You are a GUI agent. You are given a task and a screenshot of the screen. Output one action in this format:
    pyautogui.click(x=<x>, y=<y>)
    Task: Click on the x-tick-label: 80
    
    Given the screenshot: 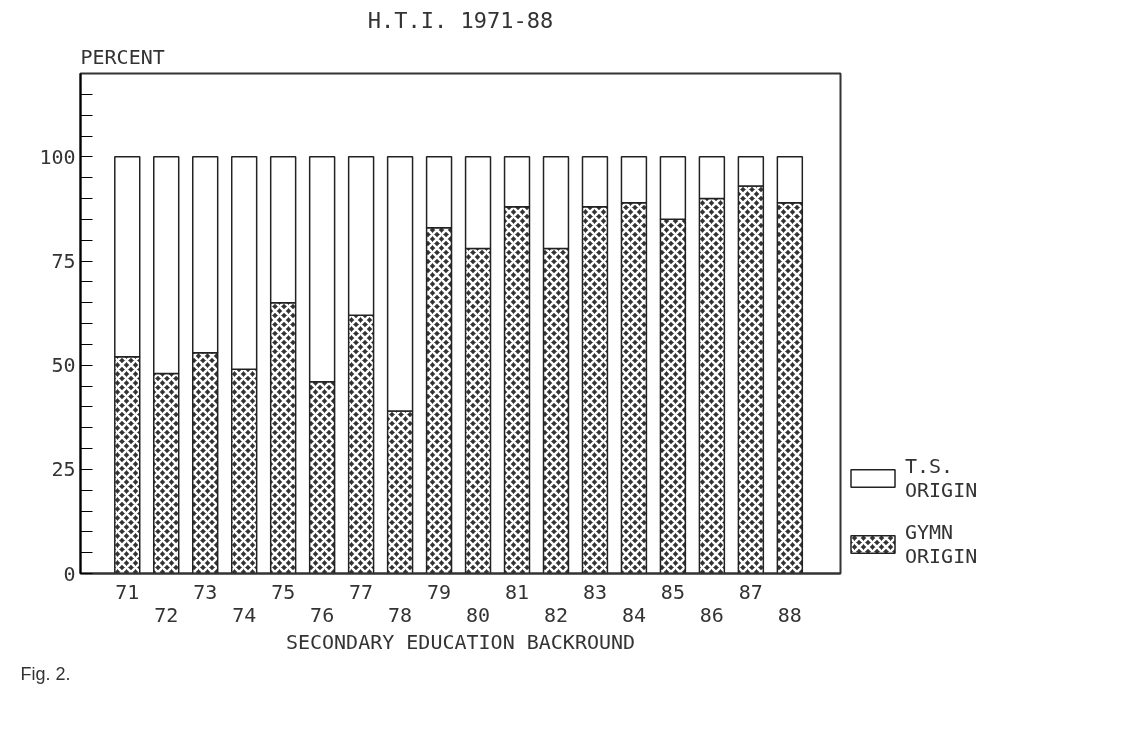 What is the action you would take?
    pyautogui.click(x=478, y=614)
    